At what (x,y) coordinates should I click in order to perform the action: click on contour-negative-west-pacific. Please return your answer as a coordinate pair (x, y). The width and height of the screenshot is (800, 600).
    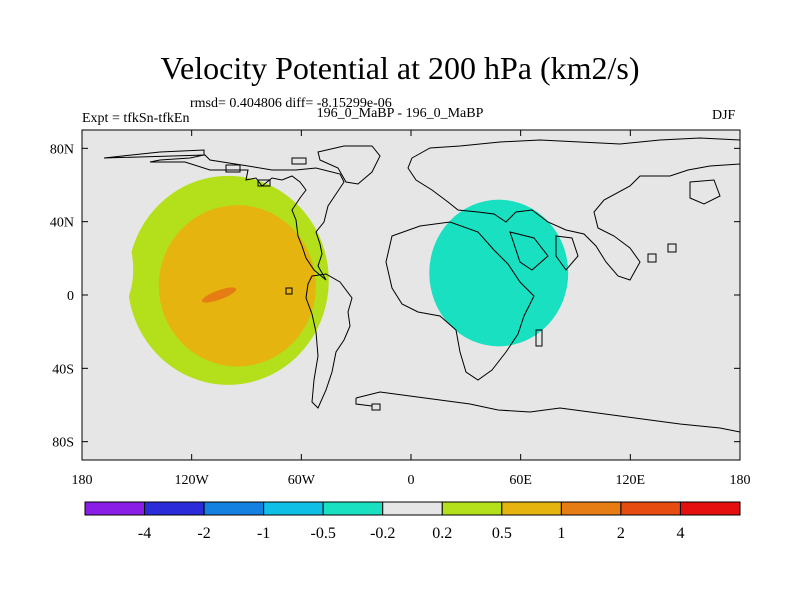
    Looking at the image, I should click on (108, 269).